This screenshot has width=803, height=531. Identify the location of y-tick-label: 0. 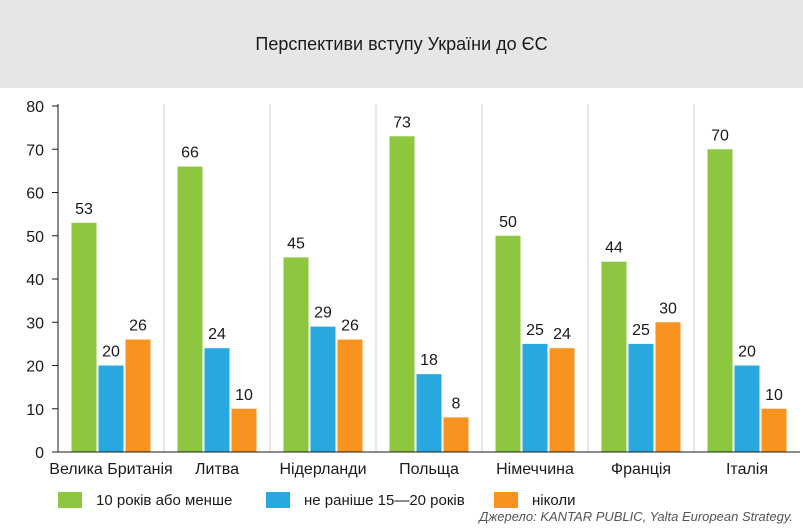
(39, 453).